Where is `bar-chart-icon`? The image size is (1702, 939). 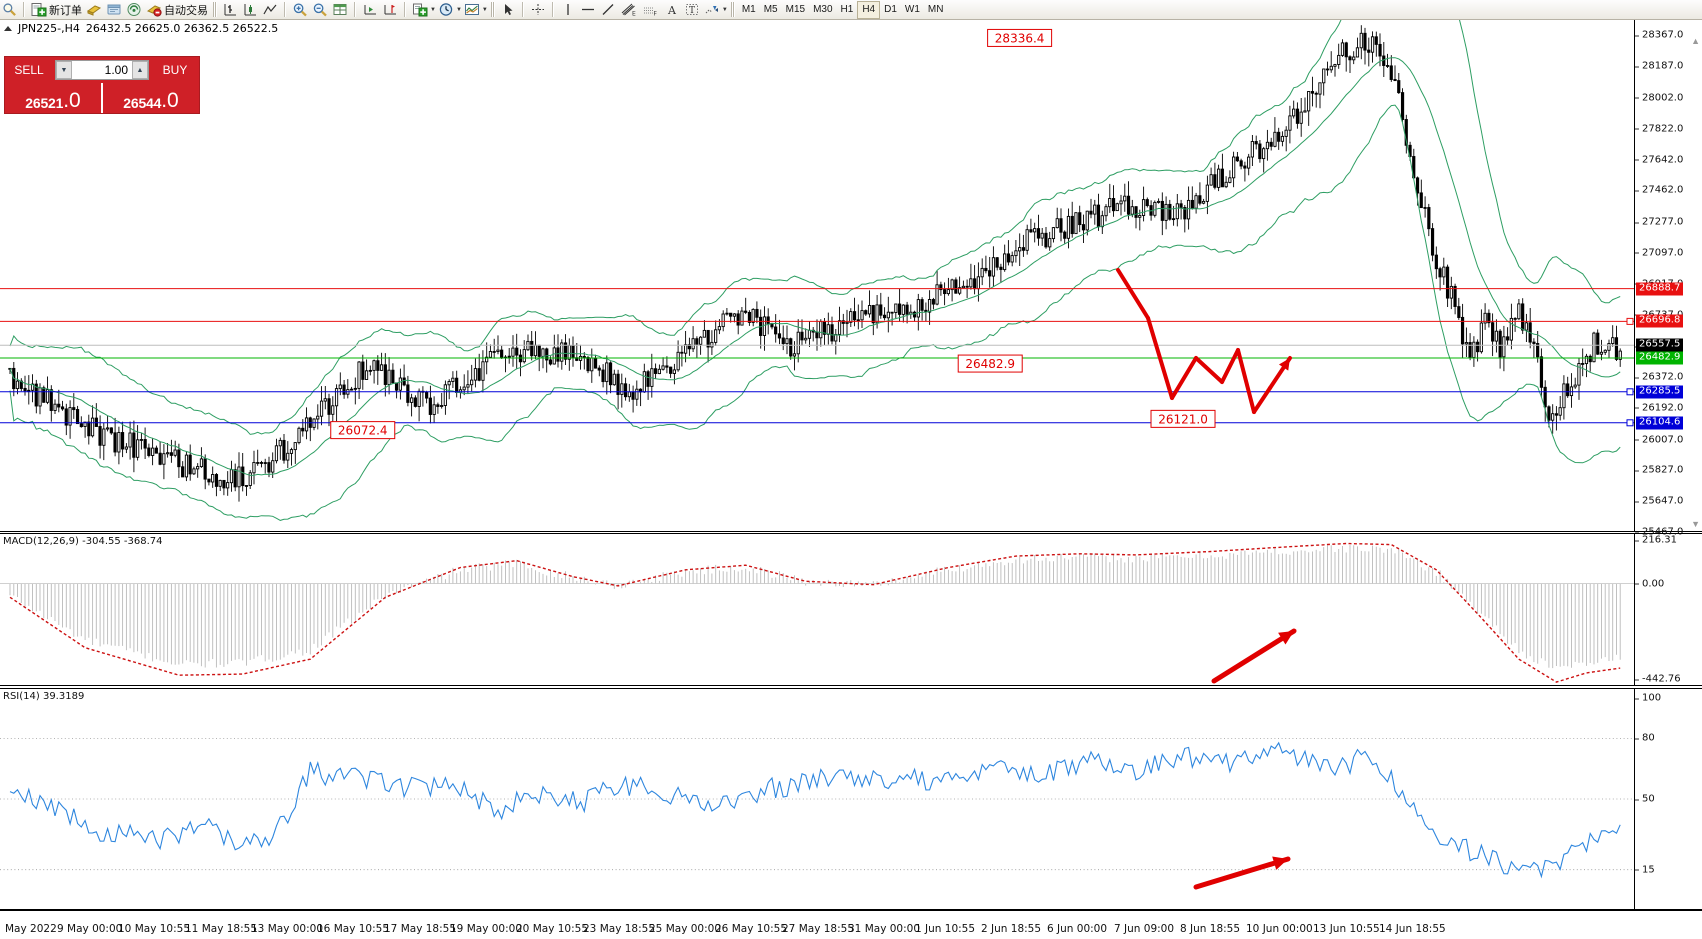 bar-chart-icon is located at coordinates (230, 10).